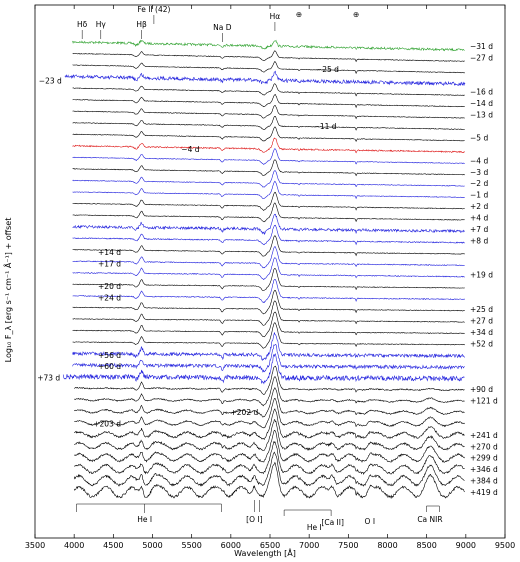  Describe the element at coordinates (481, 92) in the screenshot. I see `epoch-label: −16 d` at that location.